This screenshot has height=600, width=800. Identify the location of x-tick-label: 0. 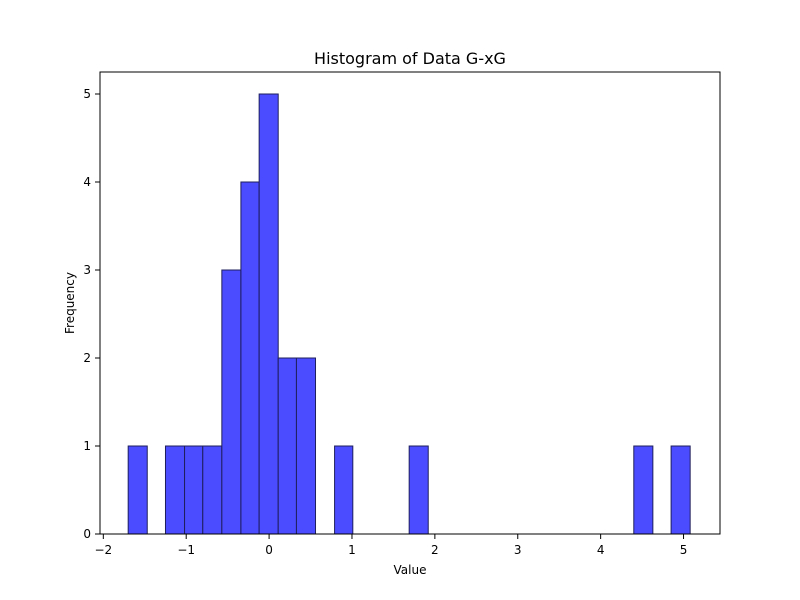
(269, 550).